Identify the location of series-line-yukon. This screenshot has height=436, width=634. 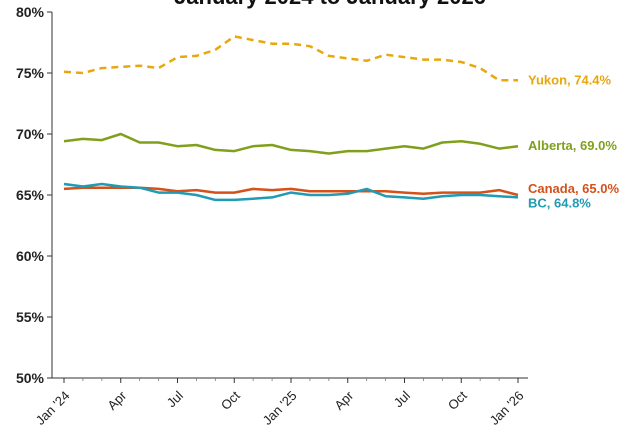
(290, 58).